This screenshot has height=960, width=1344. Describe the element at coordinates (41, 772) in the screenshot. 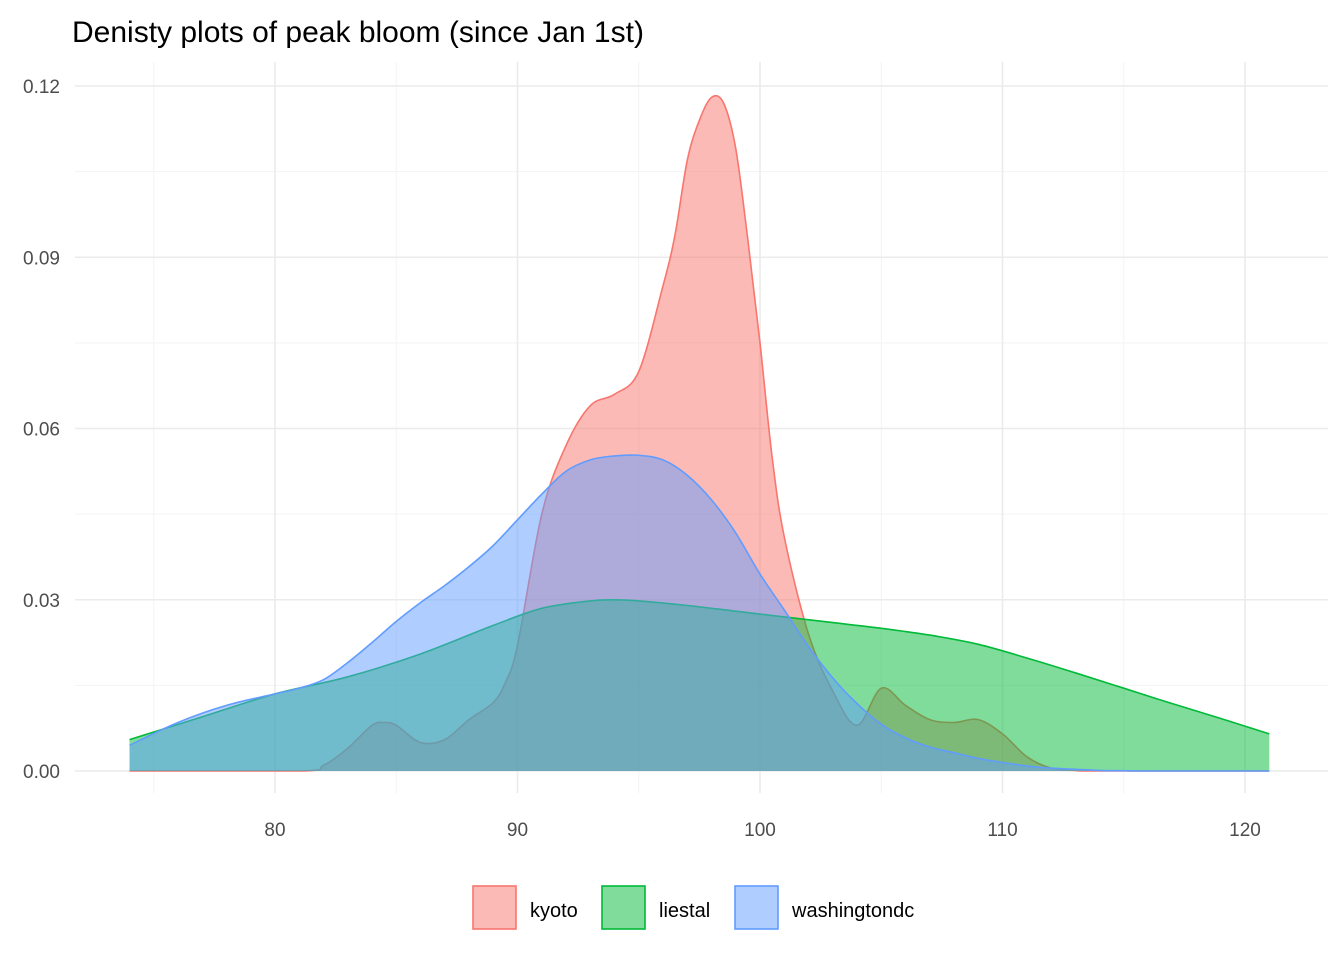

I see `y-tick-label: 0.00` at that location.